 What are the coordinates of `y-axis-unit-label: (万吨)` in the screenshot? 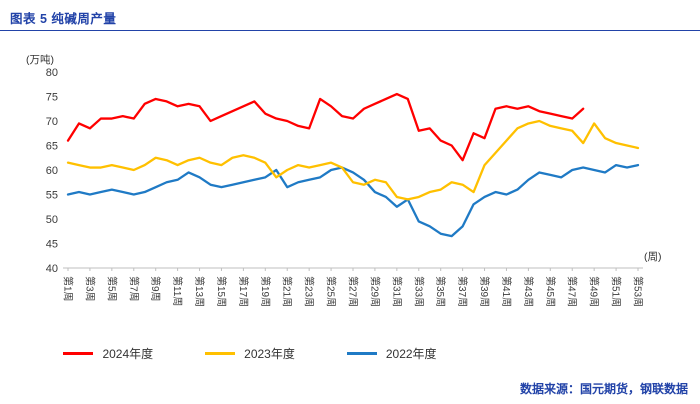 It's located at (40, 60).